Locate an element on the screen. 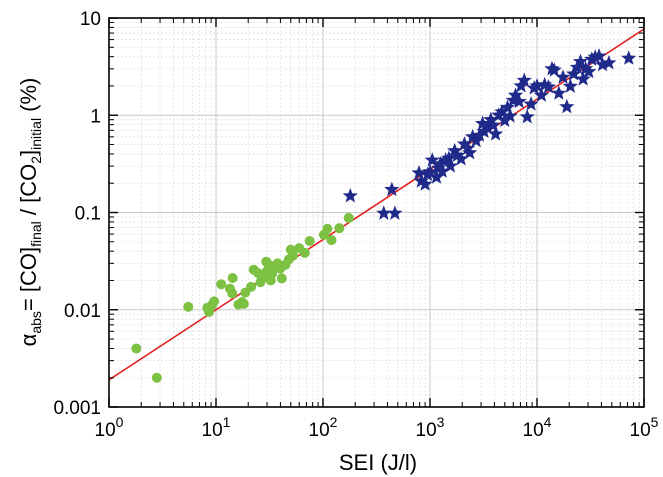 Image resolution: width=663 pixels, height=477 pixels. x-axis-title: SEI (J/l) is located at coordinates (378, 462).